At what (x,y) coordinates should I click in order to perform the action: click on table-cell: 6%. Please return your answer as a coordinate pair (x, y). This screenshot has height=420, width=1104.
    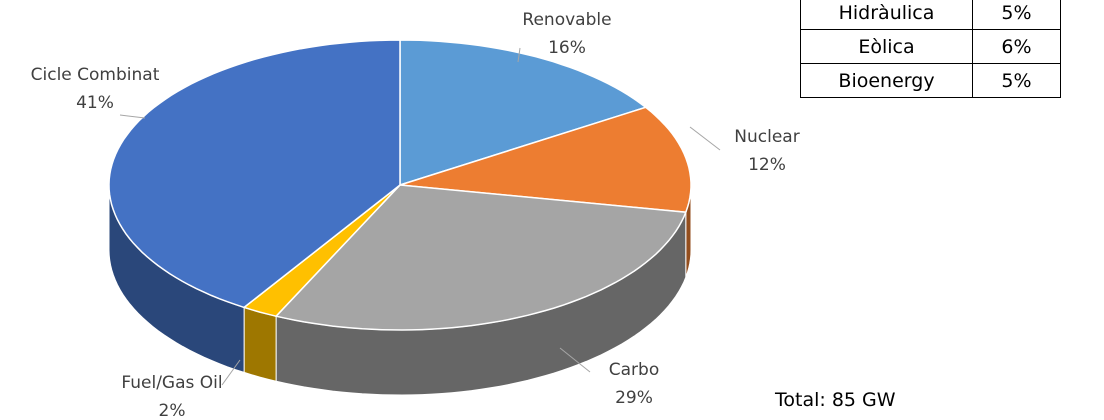
    Looking at the image, I should click on (1016, 46).